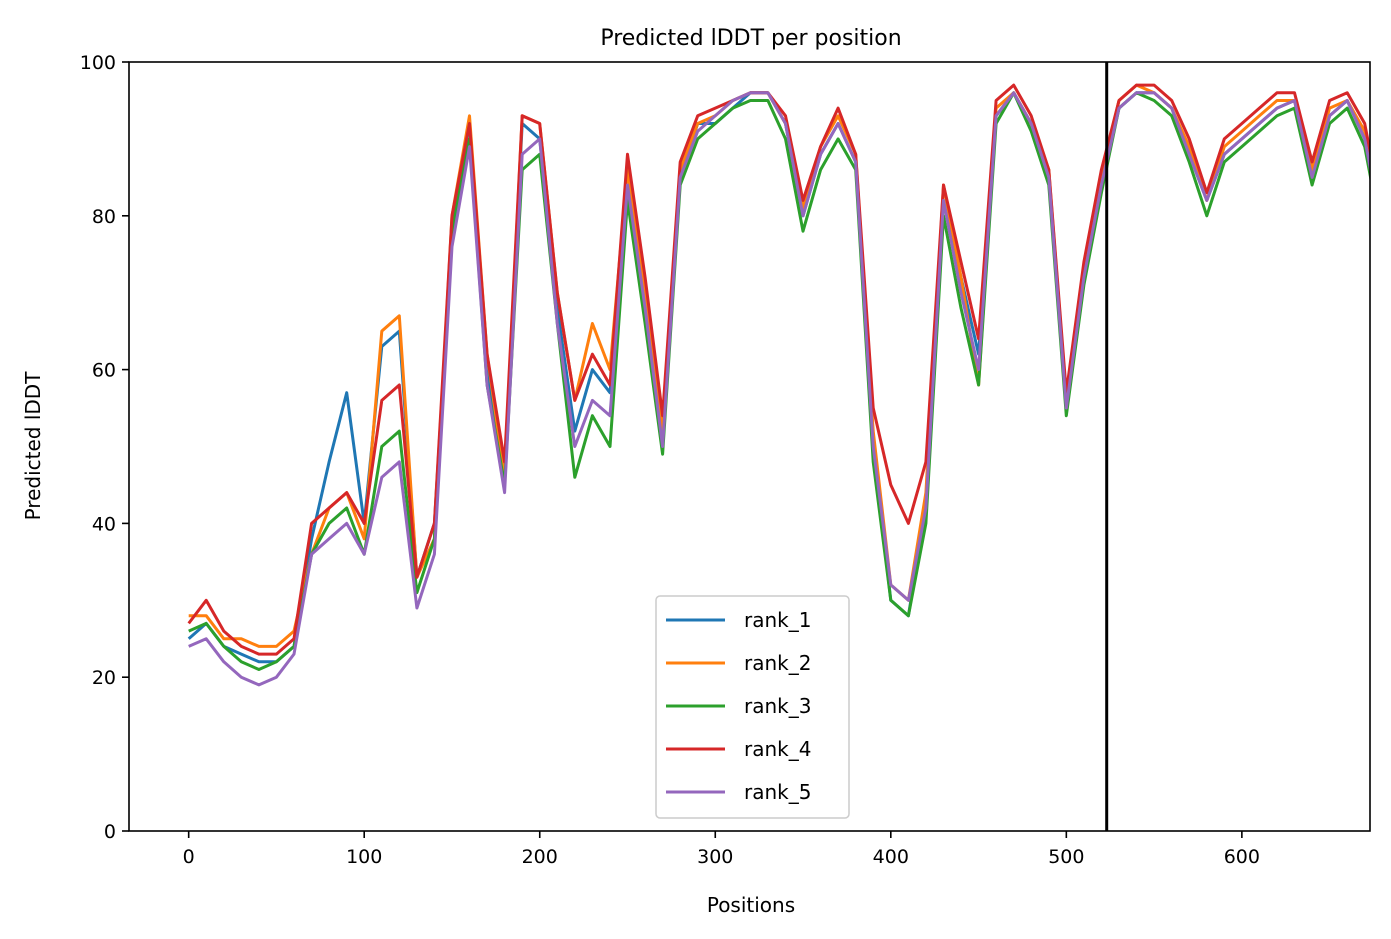 This screenshot has height=939, width=1391. I want to click on x-tick-label: 0, so click(189, 857).